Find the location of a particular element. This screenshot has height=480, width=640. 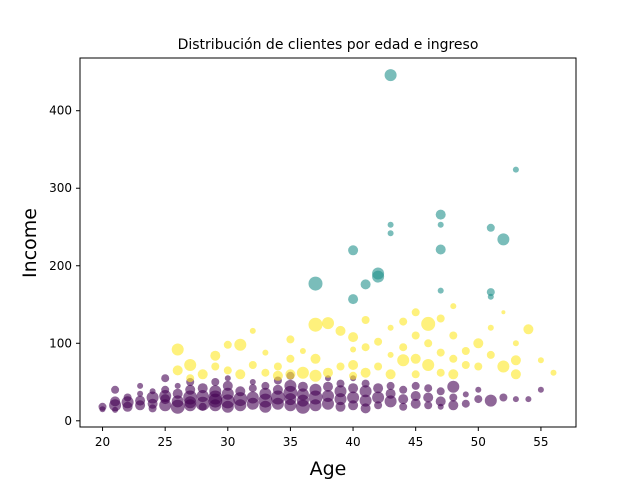

y-tick-label: 300 is located at coordinates (60, 188).